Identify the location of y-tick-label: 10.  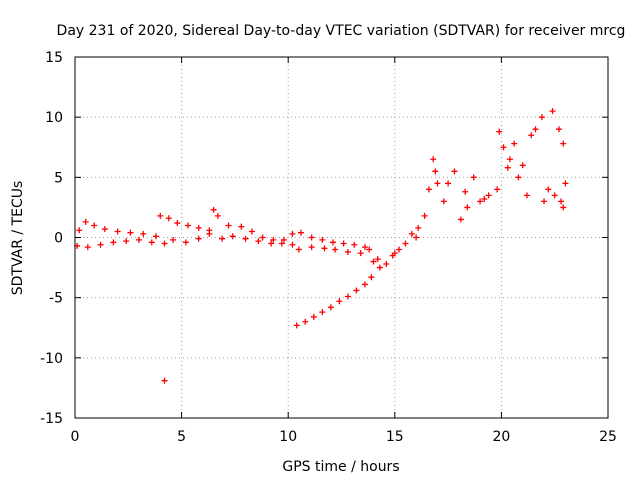
(54, 118).